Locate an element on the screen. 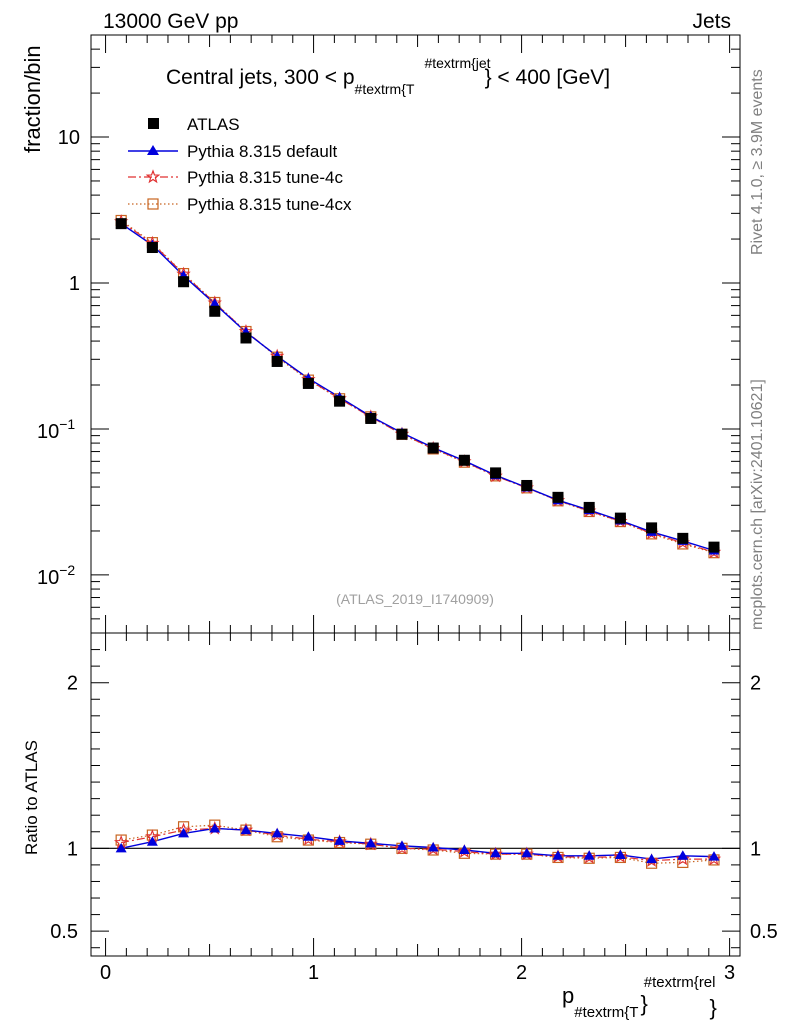  title-prefix: Central jets, 300 < p is located at coordinates (260, 77).